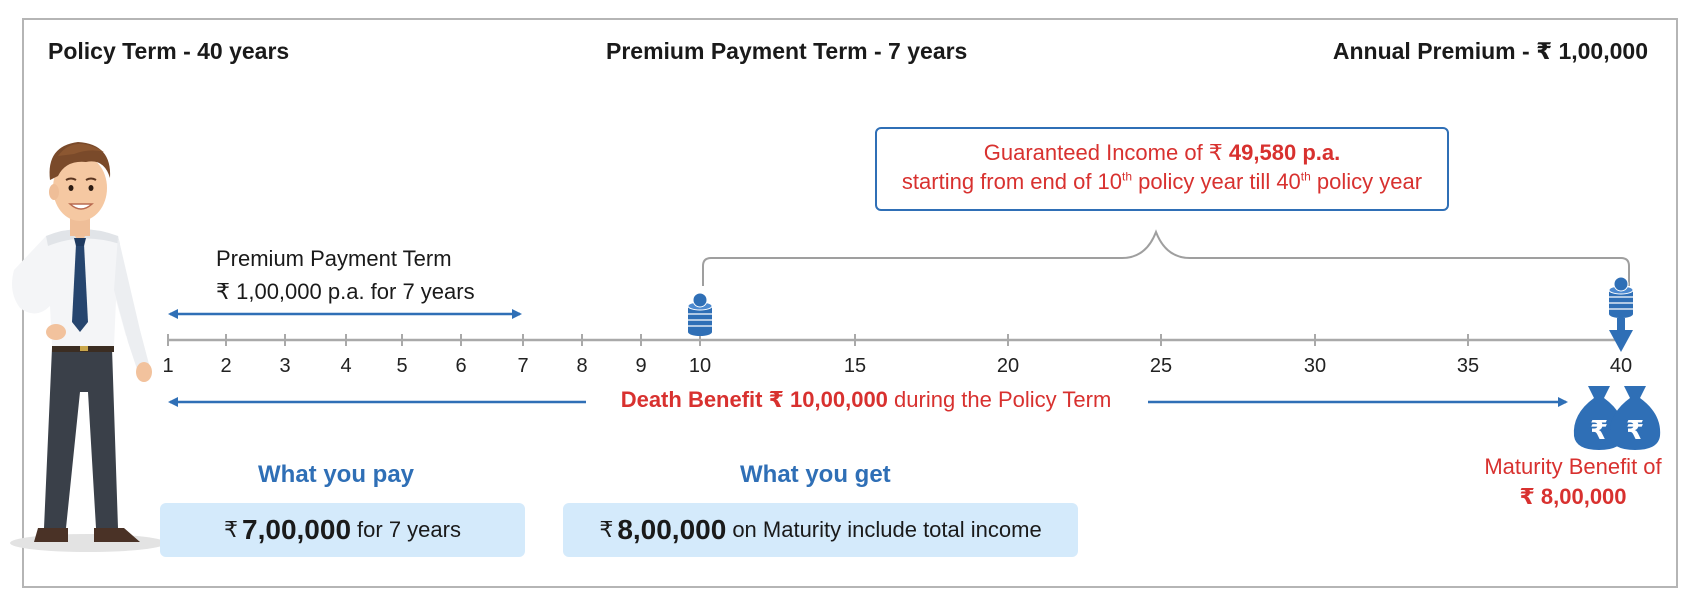 This screenshot has height=612, width=1700. I want to click on maturity-down-arrow-icon, so click(1621, 335).